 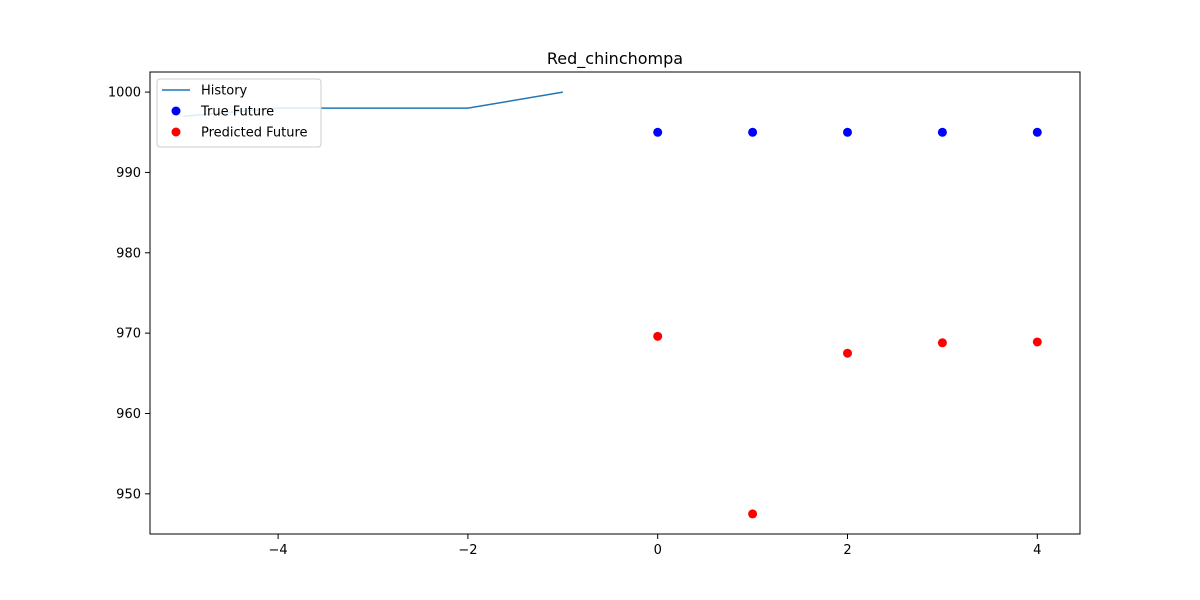 What do you see at coordinates (847, 550) in the screenshot?
I see `x-tick-label: 2` at bounding box center [847, 550].